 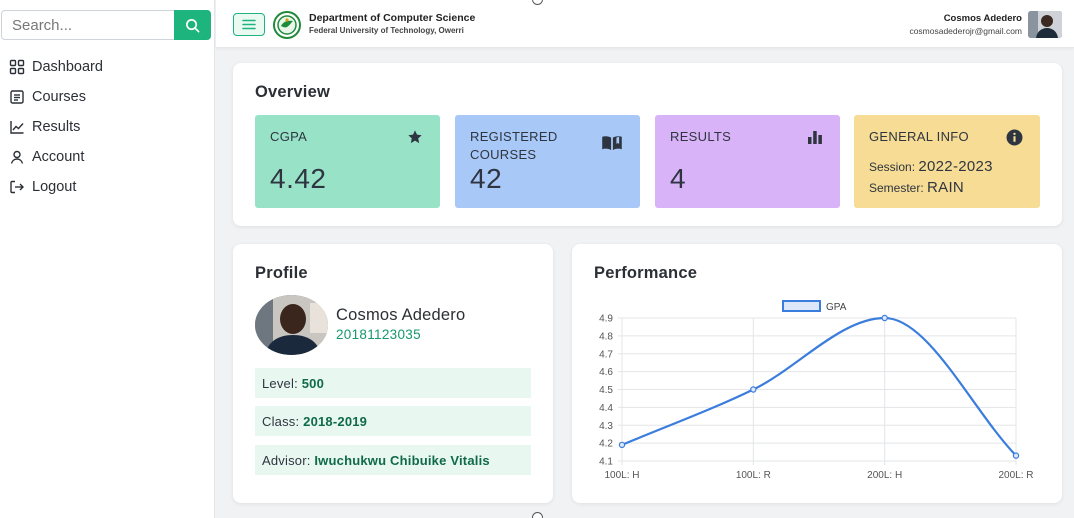 I want to click on registered-label: REGISTERED COURSES, so click(x=514, y=146).